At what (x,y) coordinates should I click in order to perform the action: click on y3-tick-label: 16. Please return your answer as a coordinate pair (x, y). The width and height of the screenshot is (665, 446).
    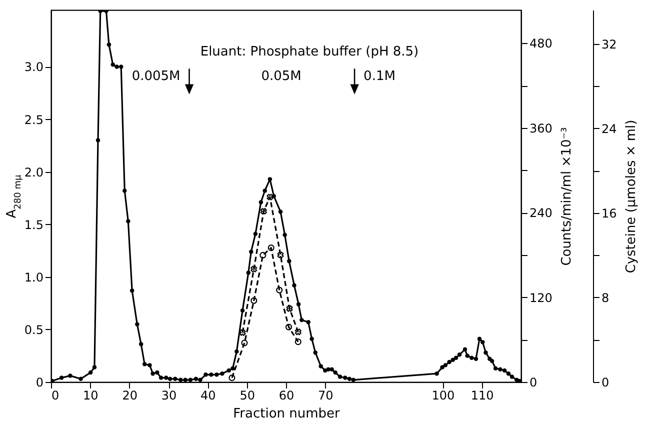
    Looking at the image, I should click on (609, 213).